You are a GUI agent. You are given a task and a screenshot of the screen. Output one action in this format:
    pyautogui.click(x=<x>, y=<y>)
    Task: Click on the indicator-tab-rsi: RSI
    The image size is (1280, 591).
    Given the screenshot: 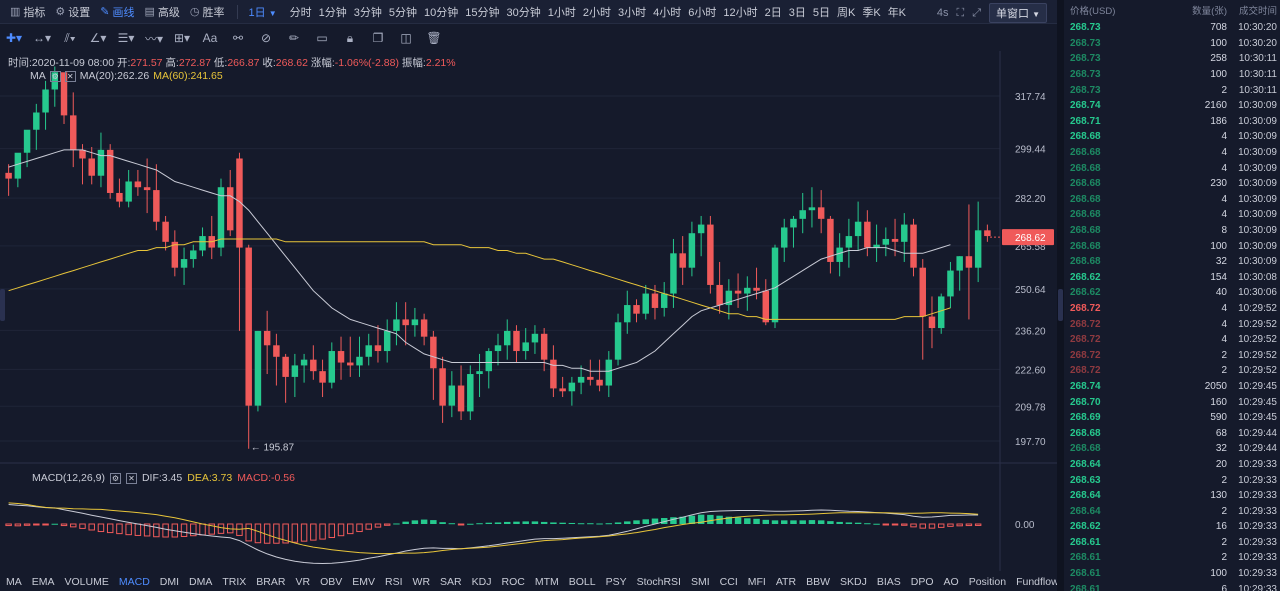 What is the action you would take?
    pyautogui.click(x=394, y=582)
    